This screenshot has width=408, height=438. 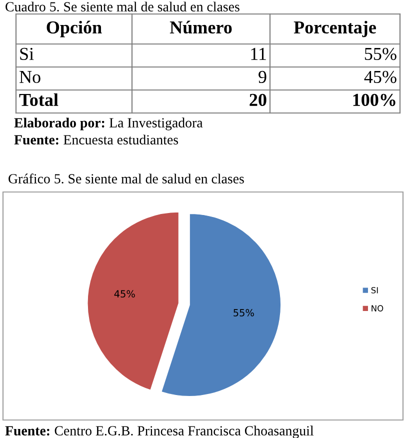 What do you see at coordinates (96, 139) in the screenshot?
I see `source-note: Fuente: Encuesta estudiantes` at bounding box center [96, 139].